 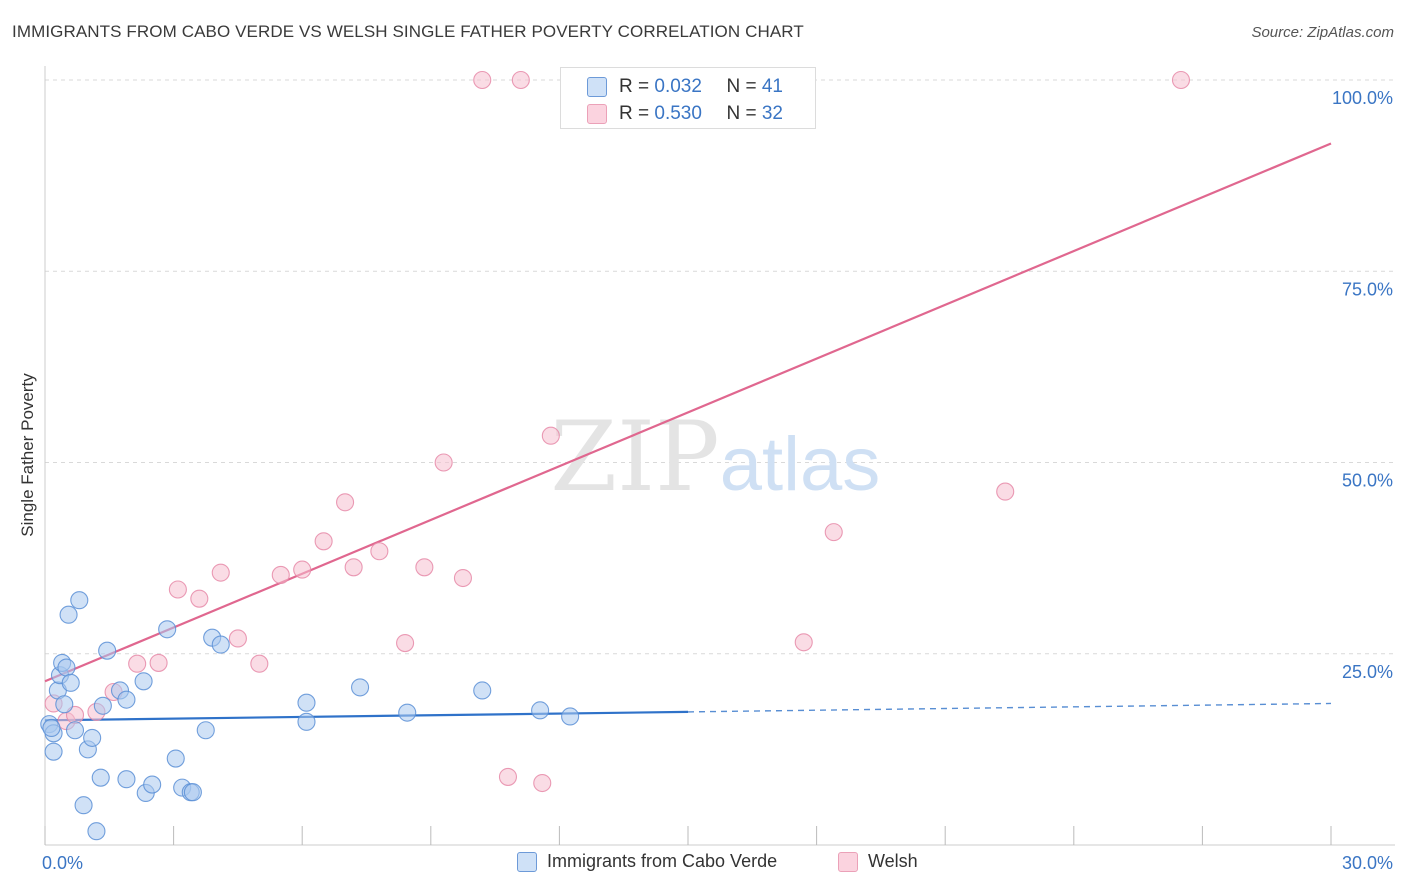 I want to click on y-tick-label: 50.0%, so click(x=1367, y=481).